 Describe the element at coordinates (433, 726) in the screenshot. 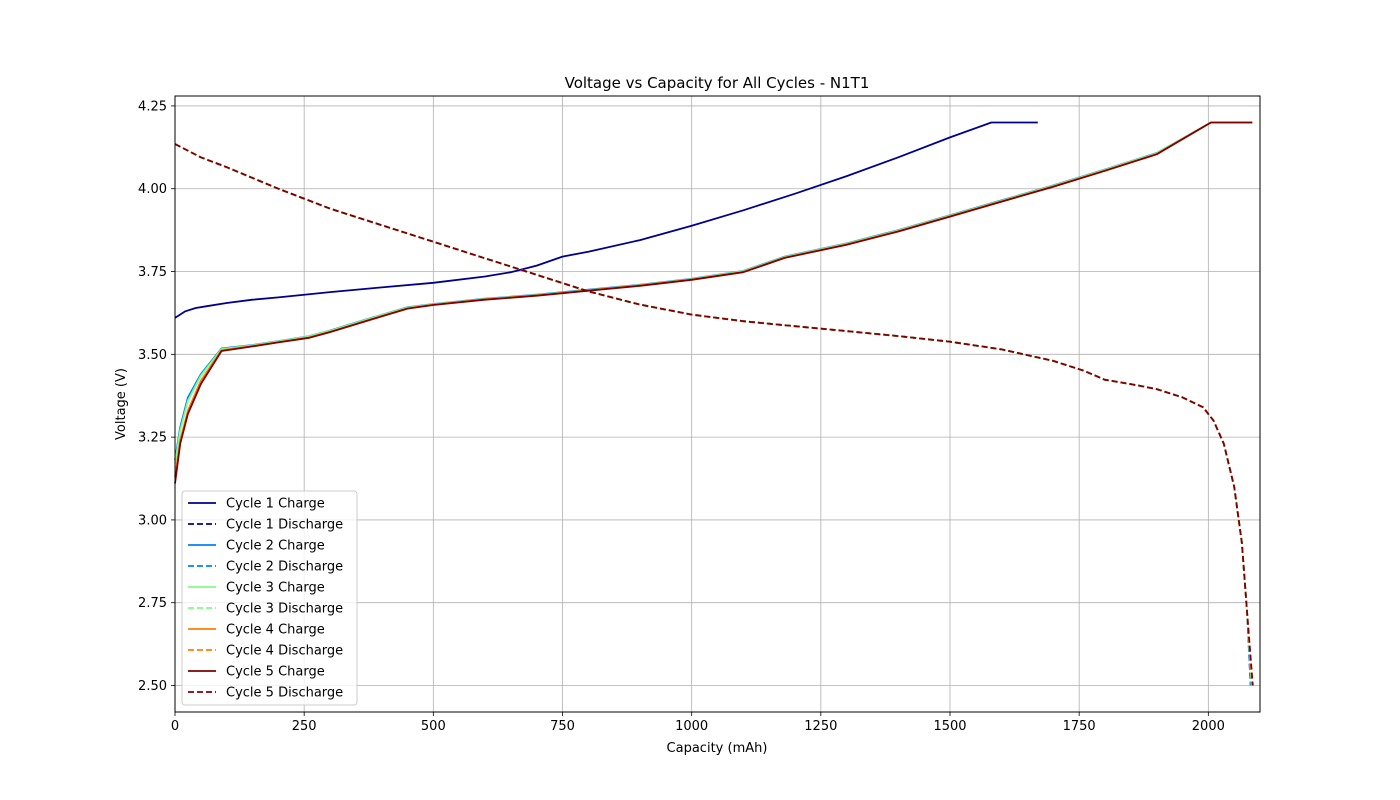

I see `x-tick-label: 500` at that location.